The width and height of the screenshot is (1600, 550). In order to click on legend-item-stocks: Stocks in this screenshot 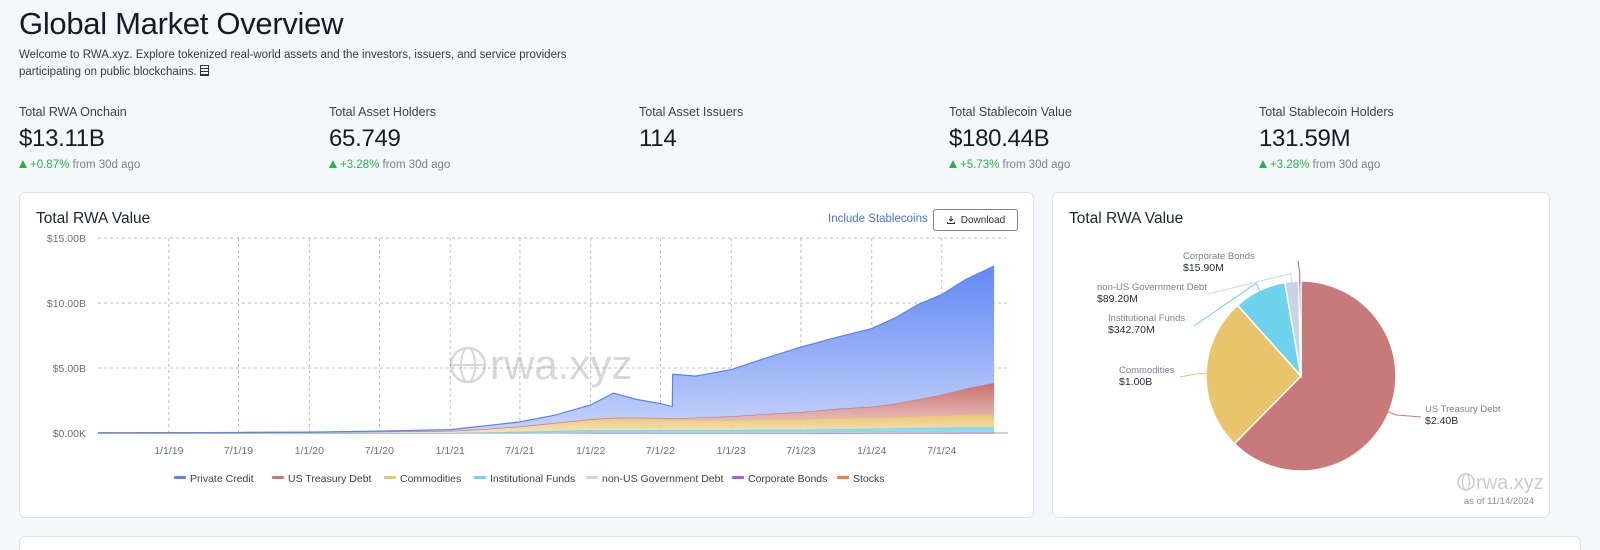, I will do `click(861, 479)`.